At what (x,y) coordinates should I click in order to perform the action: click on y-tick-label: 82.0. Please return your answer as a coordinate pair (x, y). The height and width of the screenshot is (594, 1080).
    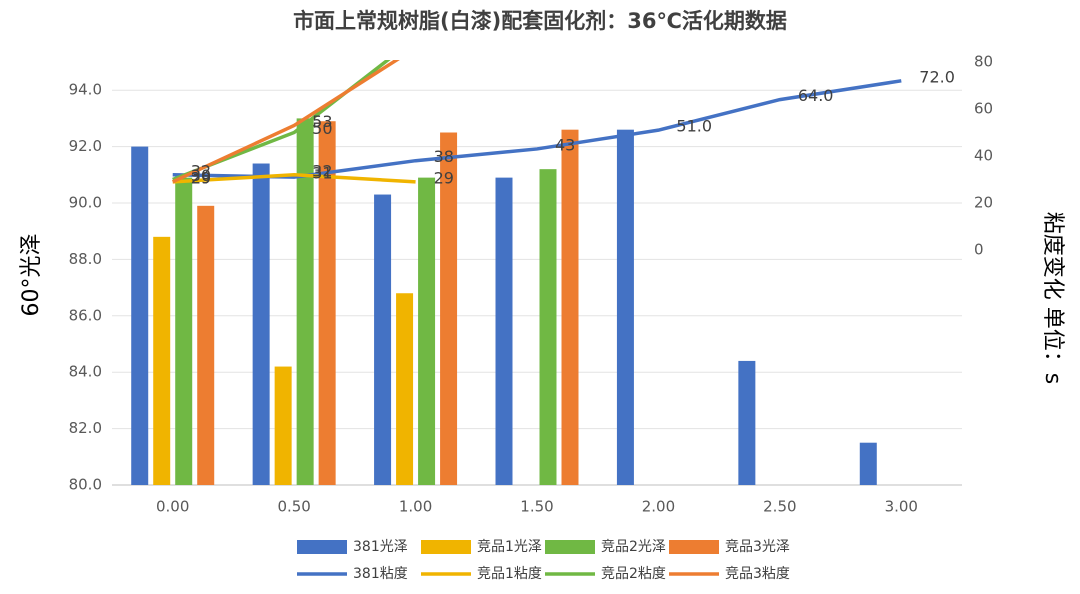
    Looking at the image, I should click on (85, 428).